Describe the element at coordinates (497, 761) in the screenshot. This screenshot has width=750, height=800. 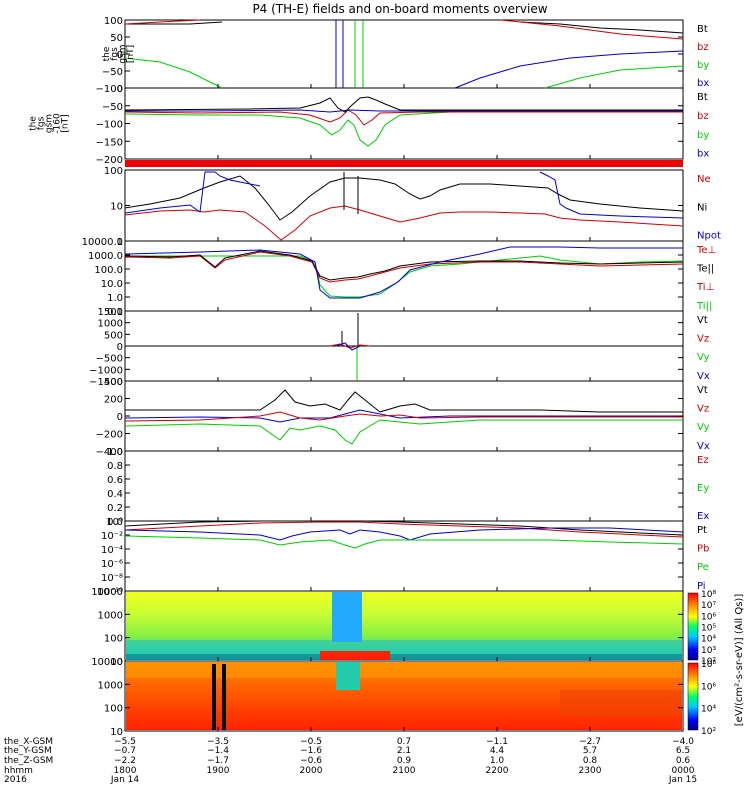
I see `footer-value: 1.0` at that location.